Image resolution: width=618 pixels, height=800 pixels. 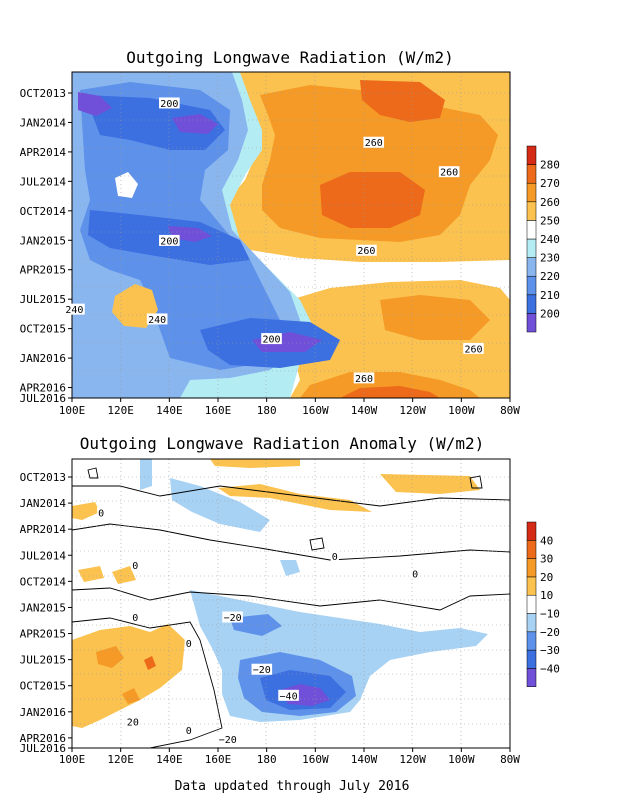 What do you see at coordinates (435, 317) in the screenshot?
I see `olr-region-260b` at bounding box center [435, 317].